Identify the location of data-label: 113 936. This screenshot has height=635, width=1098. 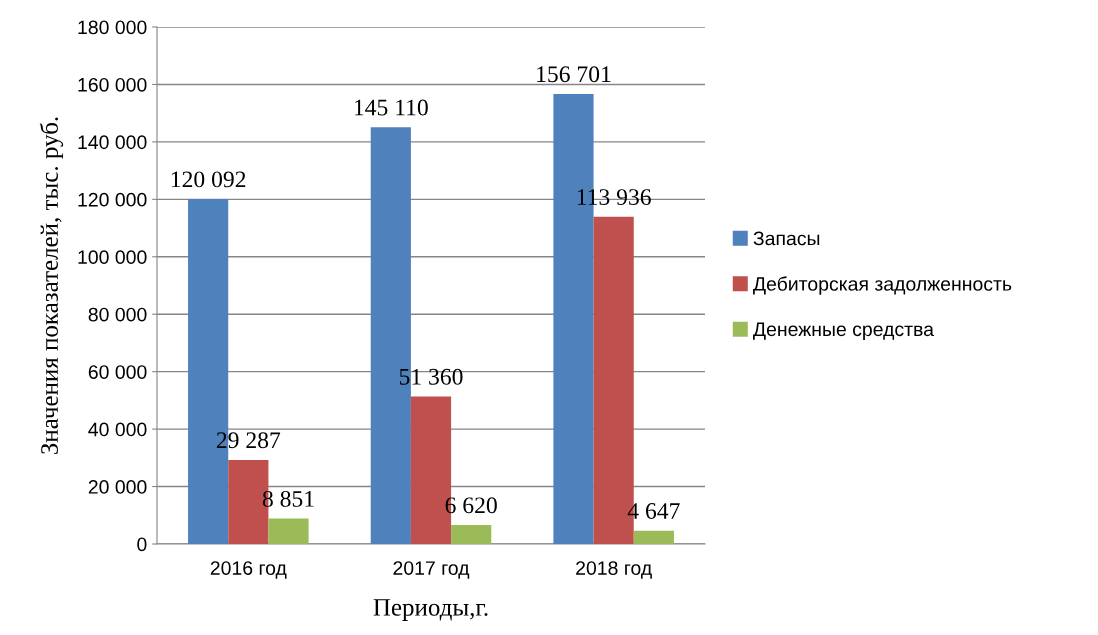
(614, 197).